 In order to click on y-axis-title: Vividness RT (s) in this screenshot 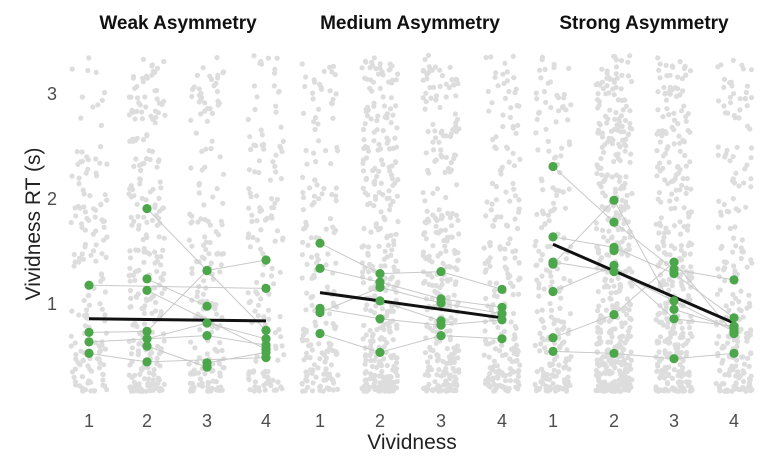, I will do `click(33, 224)`.